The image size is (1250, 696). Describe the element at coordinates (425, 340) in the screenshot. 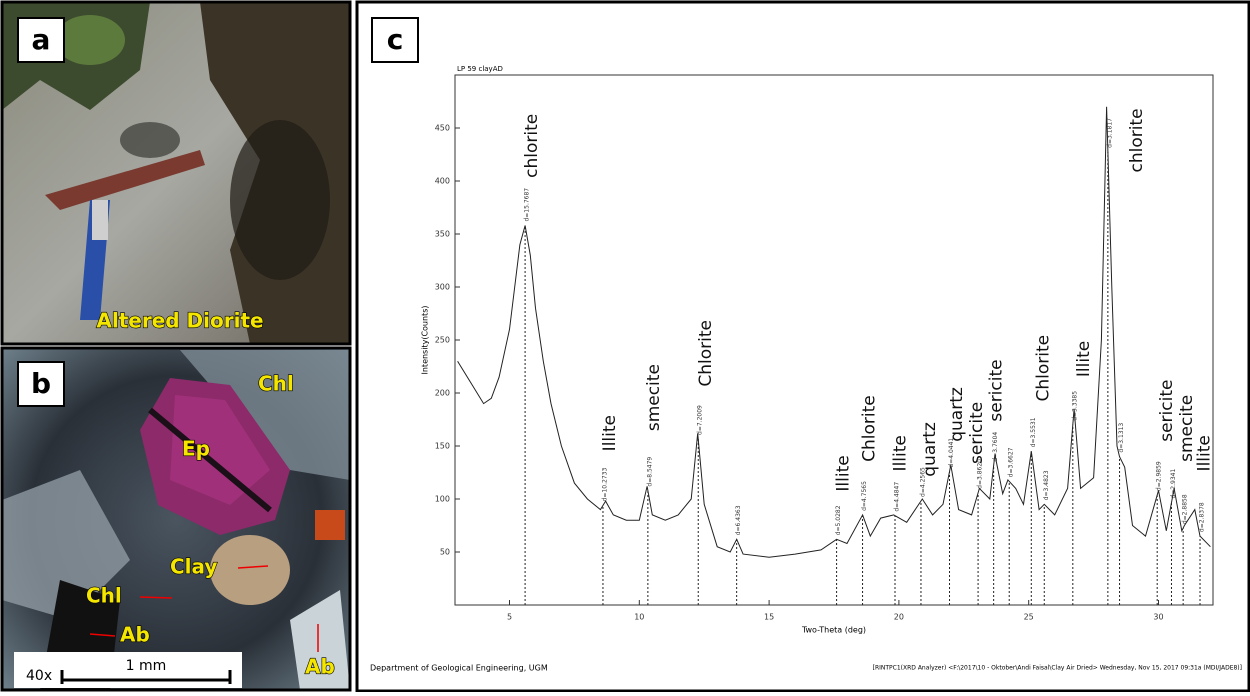

I see `y-axis-label: Intensity(Counts)` at that location.